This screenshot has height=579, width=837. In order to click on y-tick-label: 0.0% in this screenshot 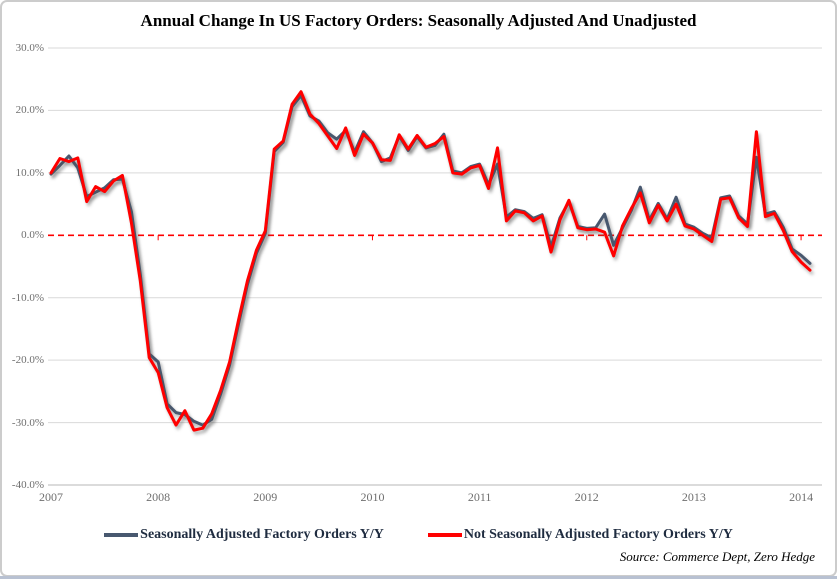, I will do `click(32, 235)`.